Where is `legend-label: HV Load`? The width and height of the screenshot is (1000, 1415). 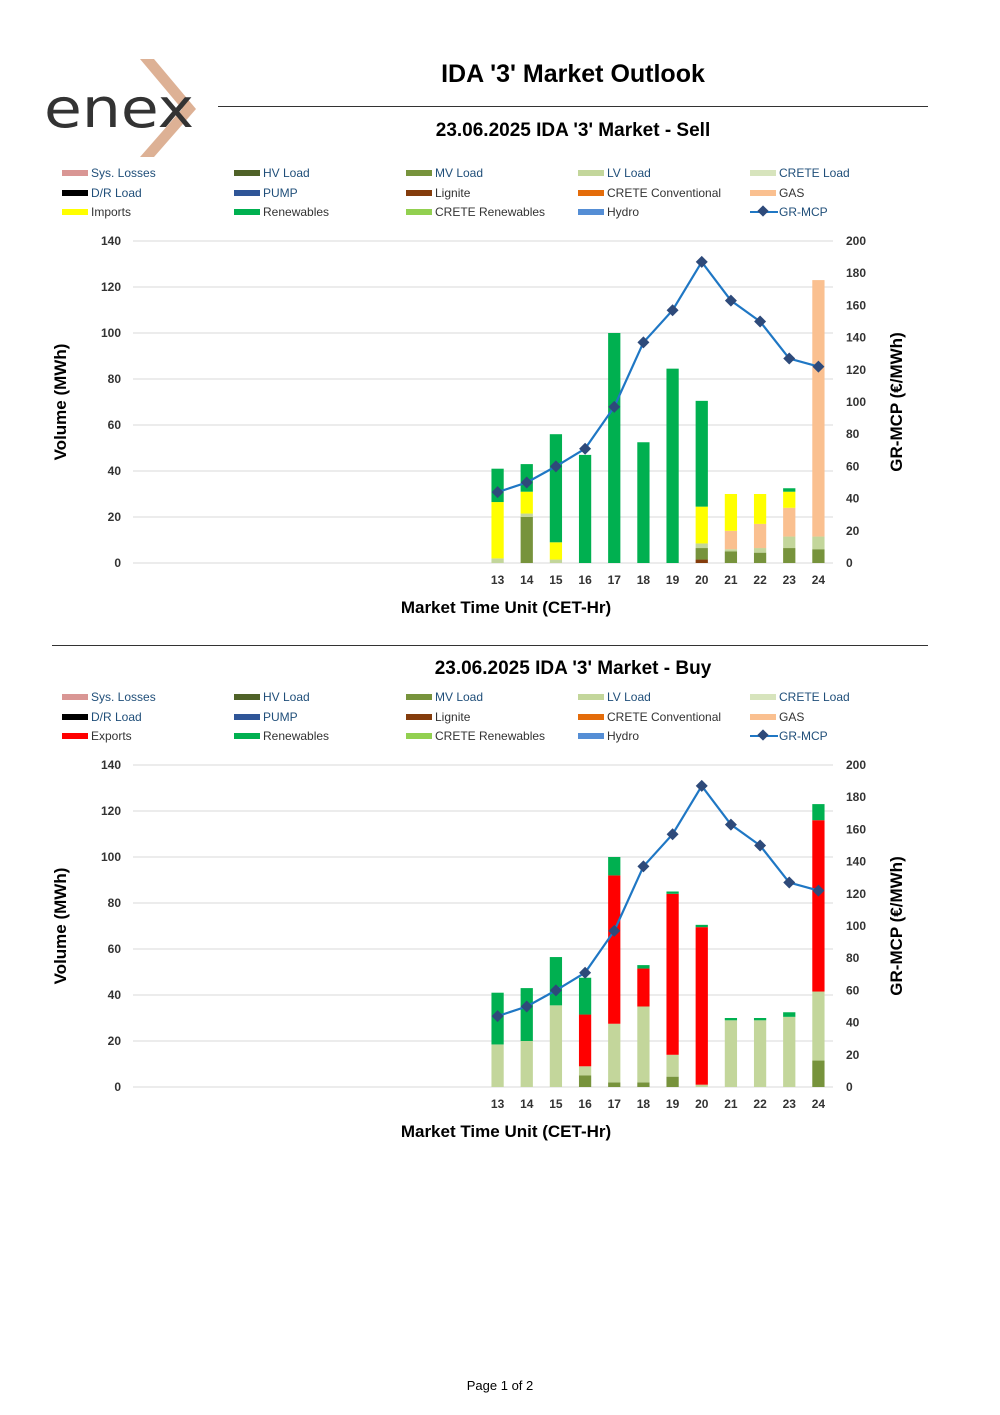 legend-label: HV Load is located at coordinates (286, 697).